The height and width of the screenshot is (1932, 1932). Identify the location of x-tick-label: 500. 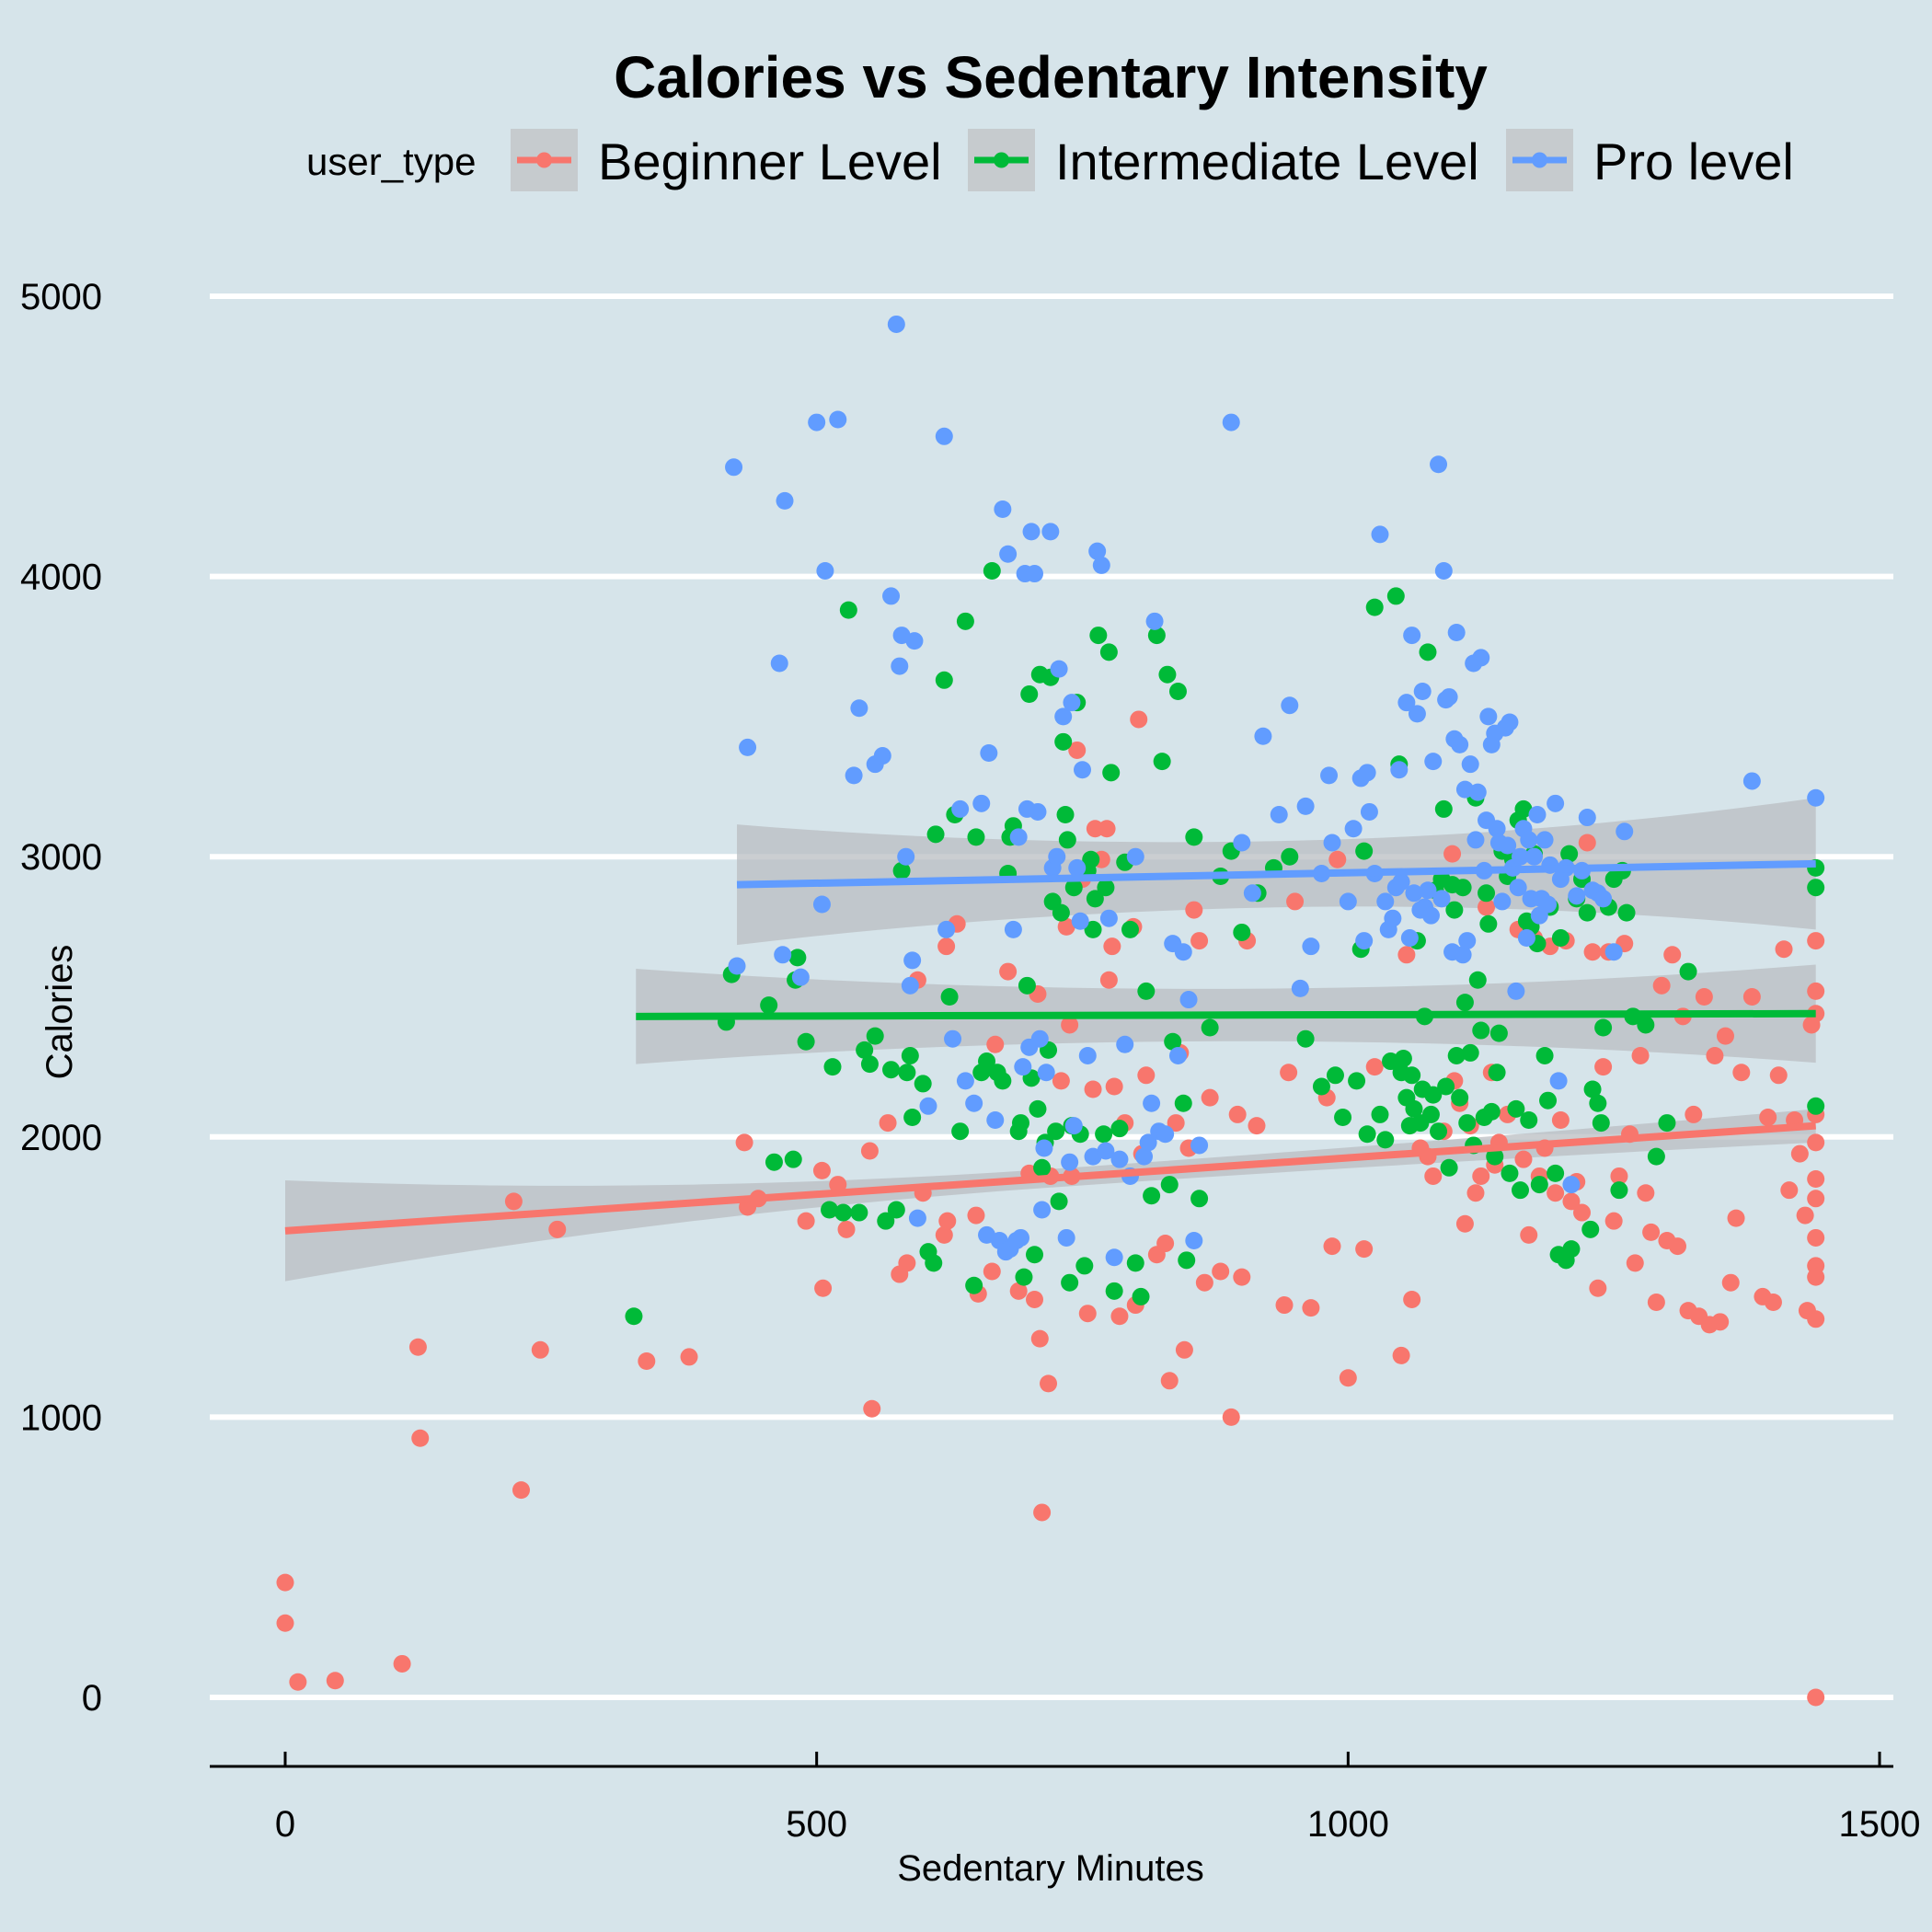
(816, 1824).